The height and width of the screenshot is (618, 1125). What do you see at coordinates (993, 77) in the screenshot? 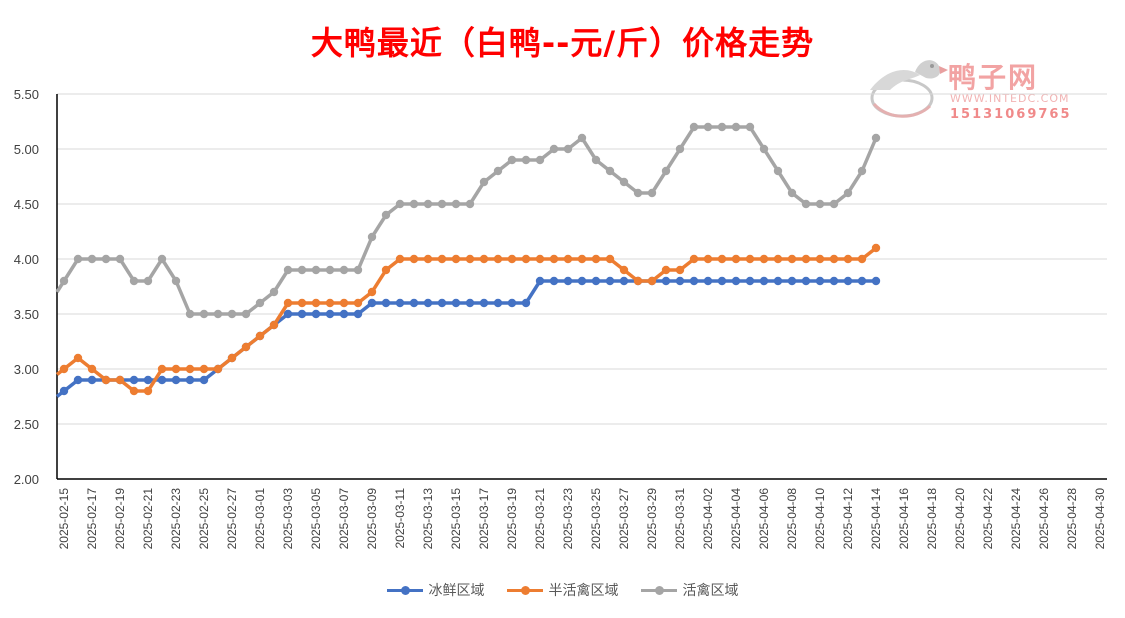
I see `watermark-brand: 鸭子网` at bounding box center [993, 77].